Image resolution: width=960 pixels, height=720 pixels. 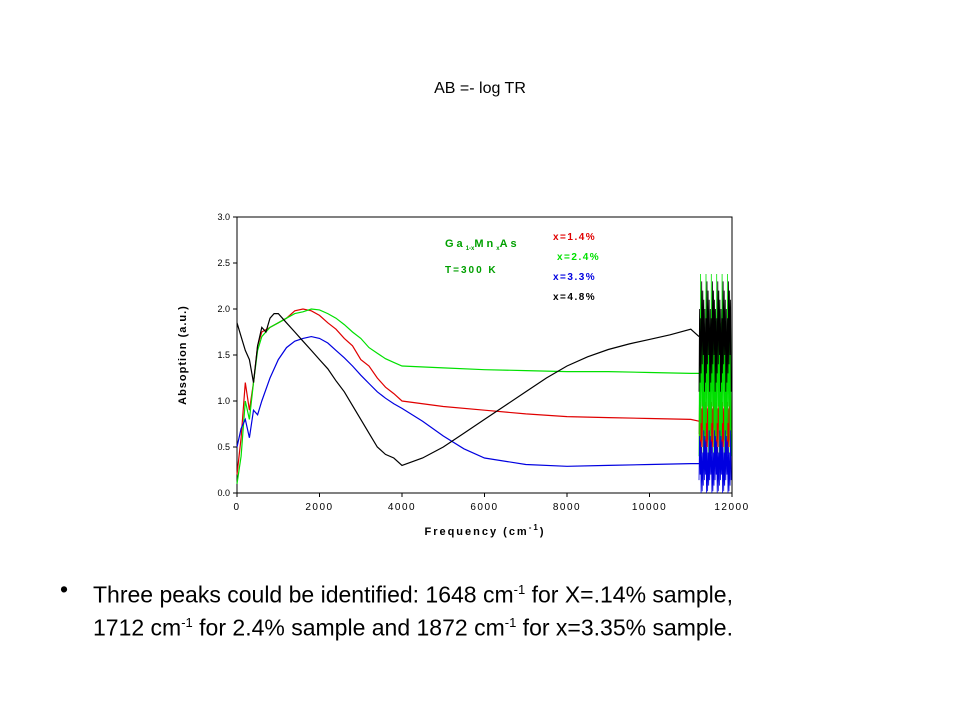 I want to click on material-annotation: Ga1-xMnxAs, so click(x=482, y=245).